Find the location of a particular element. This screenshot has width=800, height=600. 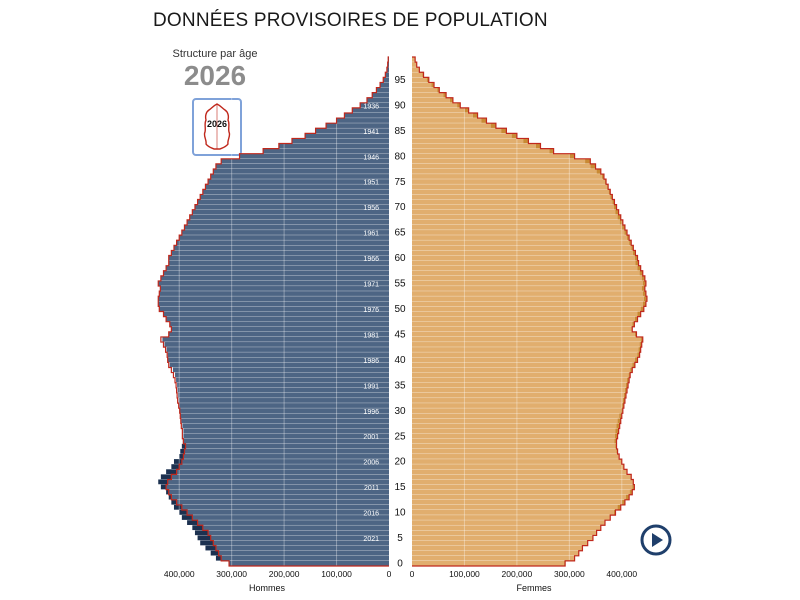

thumbnail-year-label: 2026 is located at coordinates (217, 124).